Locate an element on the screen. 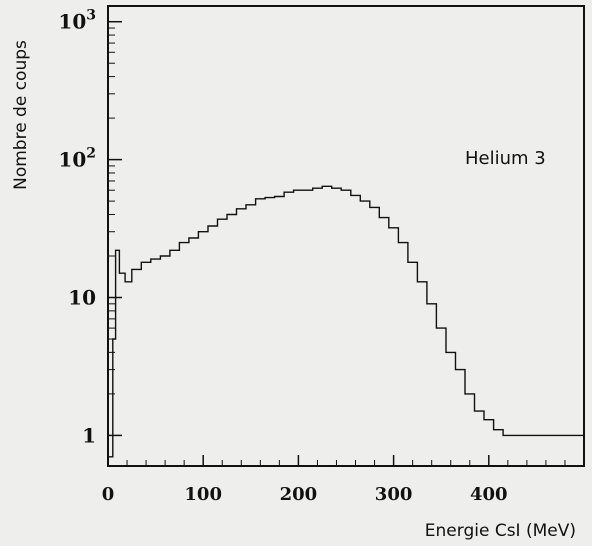  y-axis-label: Nombre de coups is located at coordinates (21, 115).